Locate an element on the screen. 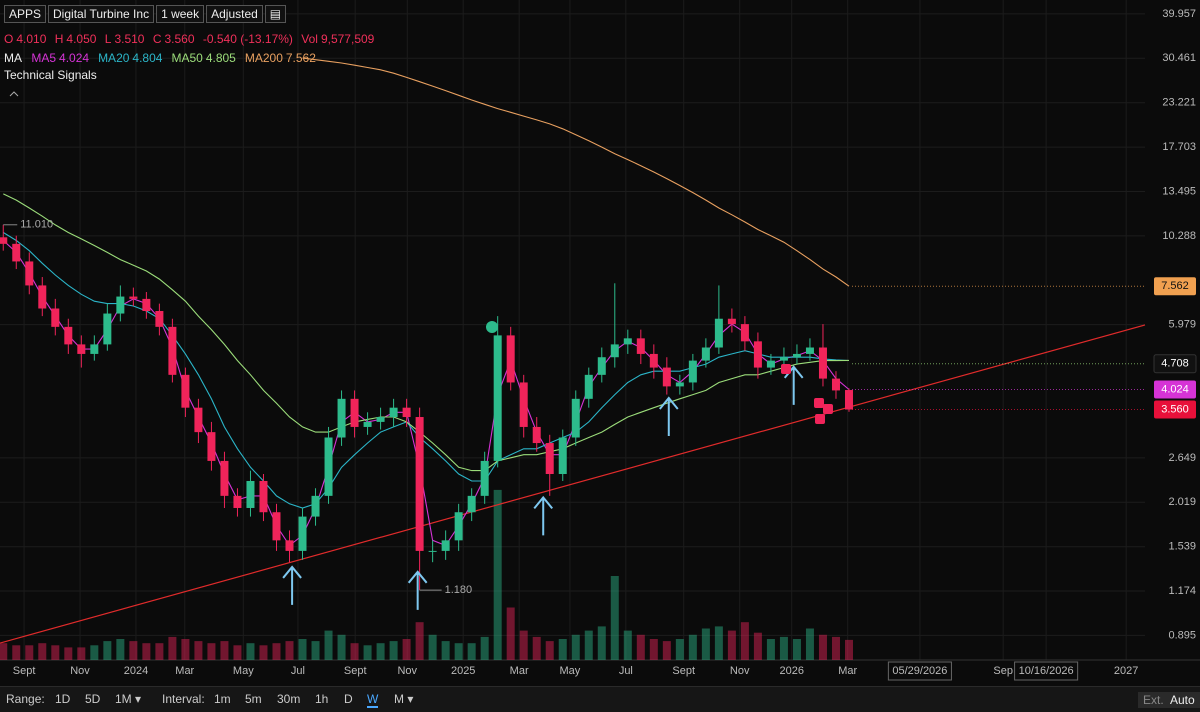 The image size is (1200, 712). range-button: 1M ▾ is located at coordinates (128, 699).